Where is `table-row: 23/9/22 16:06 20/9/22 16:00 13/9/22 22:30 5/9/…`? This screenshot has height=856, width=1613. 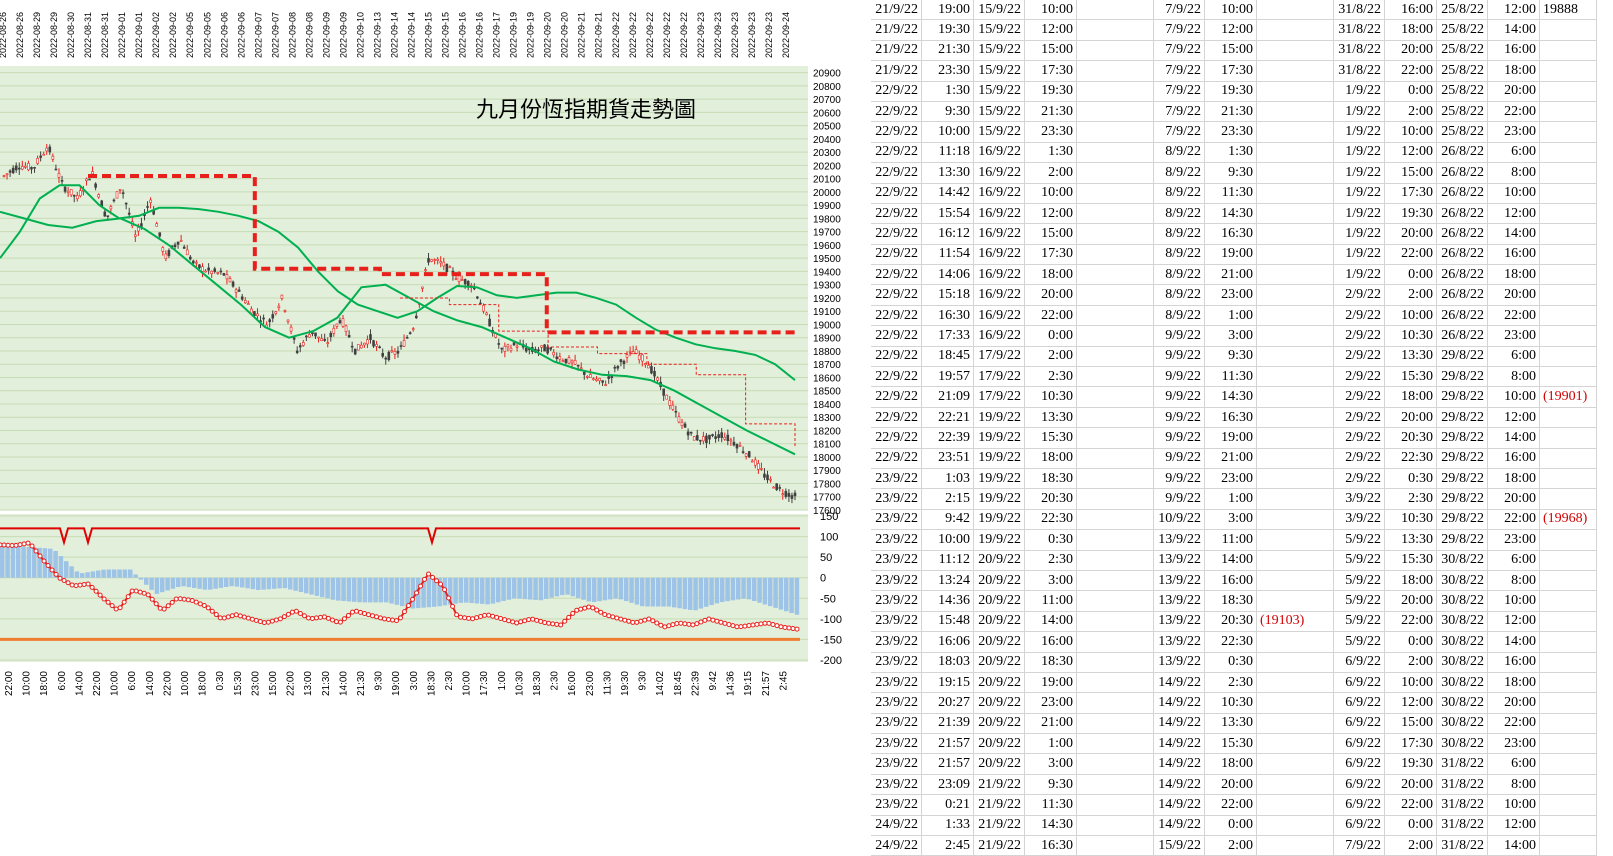
table-row: 23/9/22 16:06 20/9/22 16:00 13/9/22 22:30 5/9/… is located at coordinates (1234, 642).